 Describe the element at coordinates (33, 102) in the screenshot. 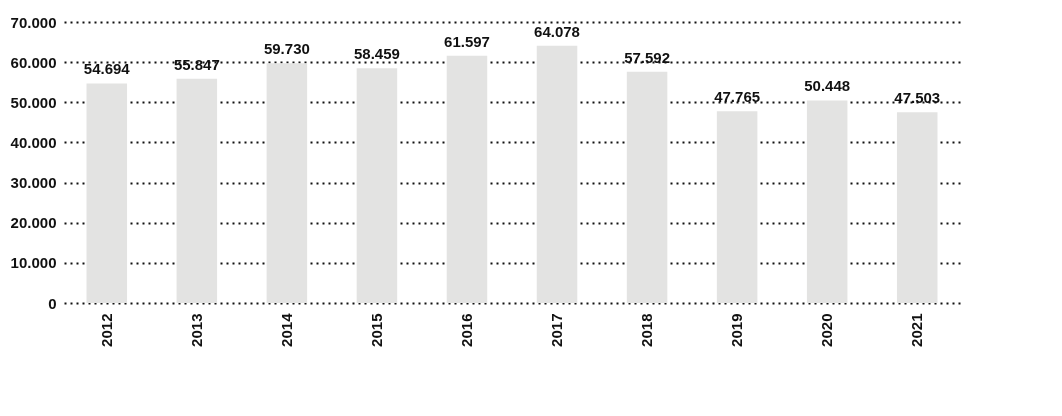

I see `y-tick-label: 50.000` at that location.